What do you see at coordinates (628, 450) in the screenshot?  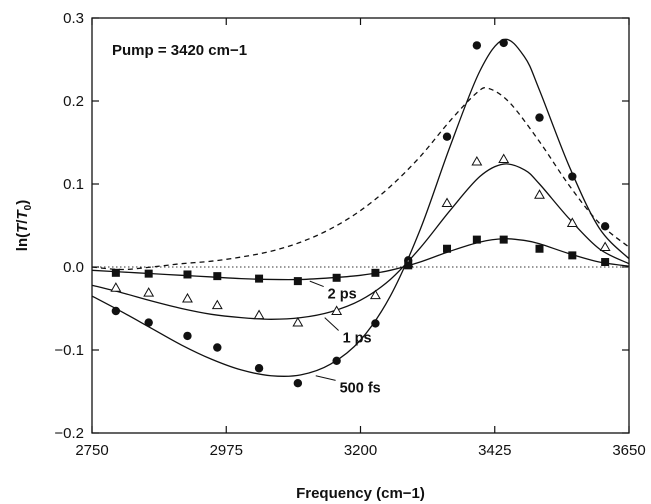 I see `x-tick-label: 3650` at bounding box center [628, 450].